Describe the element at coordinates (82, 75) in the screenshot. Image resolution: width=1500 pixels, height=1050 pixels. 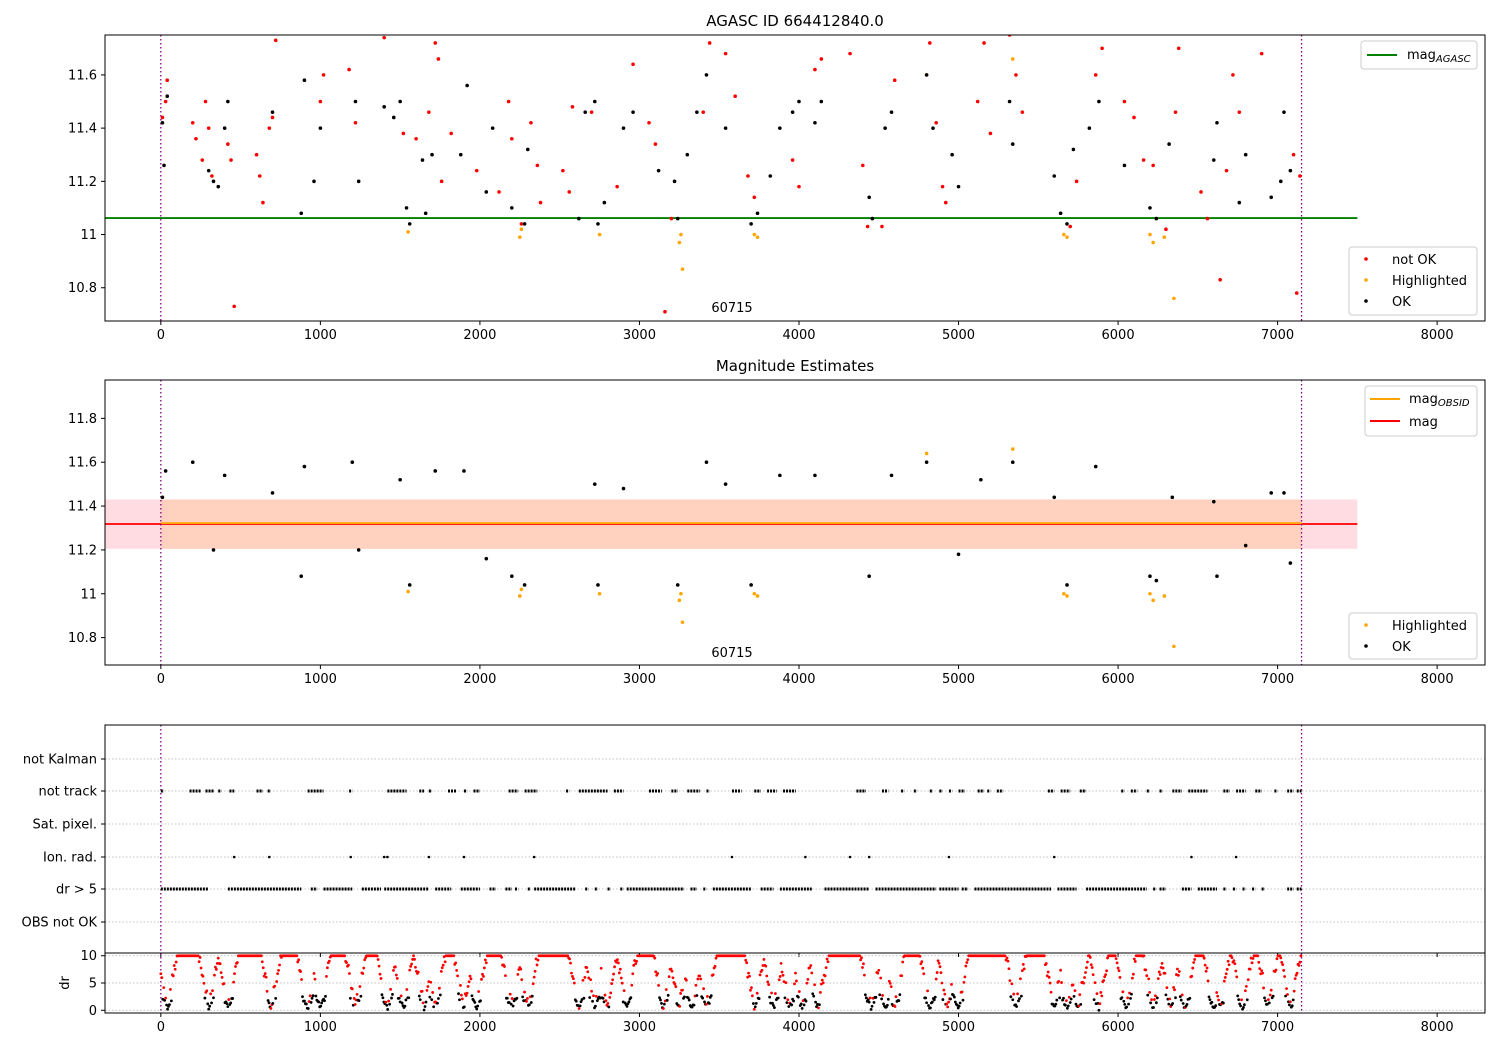
I see `y-tick-label: 11.6` at that location.